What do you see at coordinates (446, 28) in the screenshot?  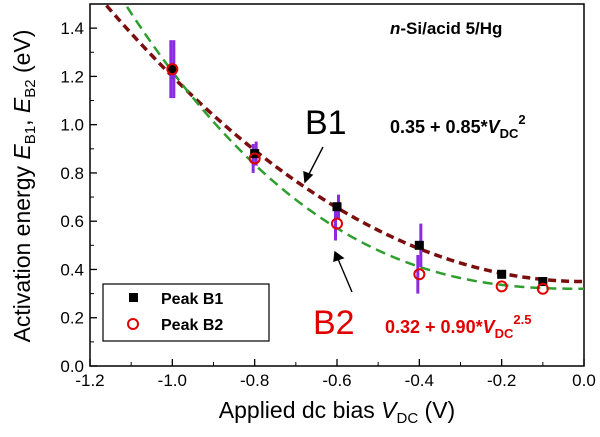 I see `sample-label: n-Si/acid 5/Hg` at bounding box center [446, 28].